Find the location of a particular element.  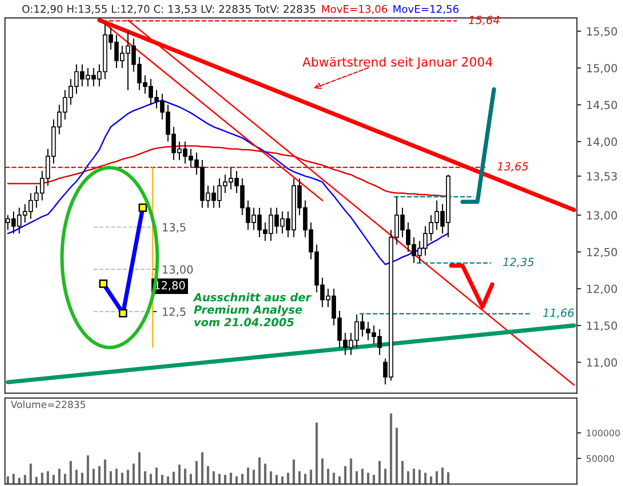

chart-title: Volume=22835 is located at coordinates (48, 404).